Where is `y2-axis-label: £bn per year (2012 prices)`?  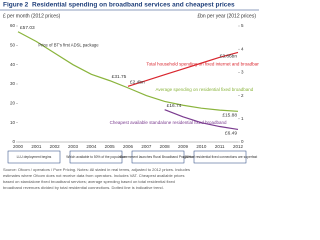 y2-axis-label: £bn per year (2012 prices) is located at coordinates (226, 16).